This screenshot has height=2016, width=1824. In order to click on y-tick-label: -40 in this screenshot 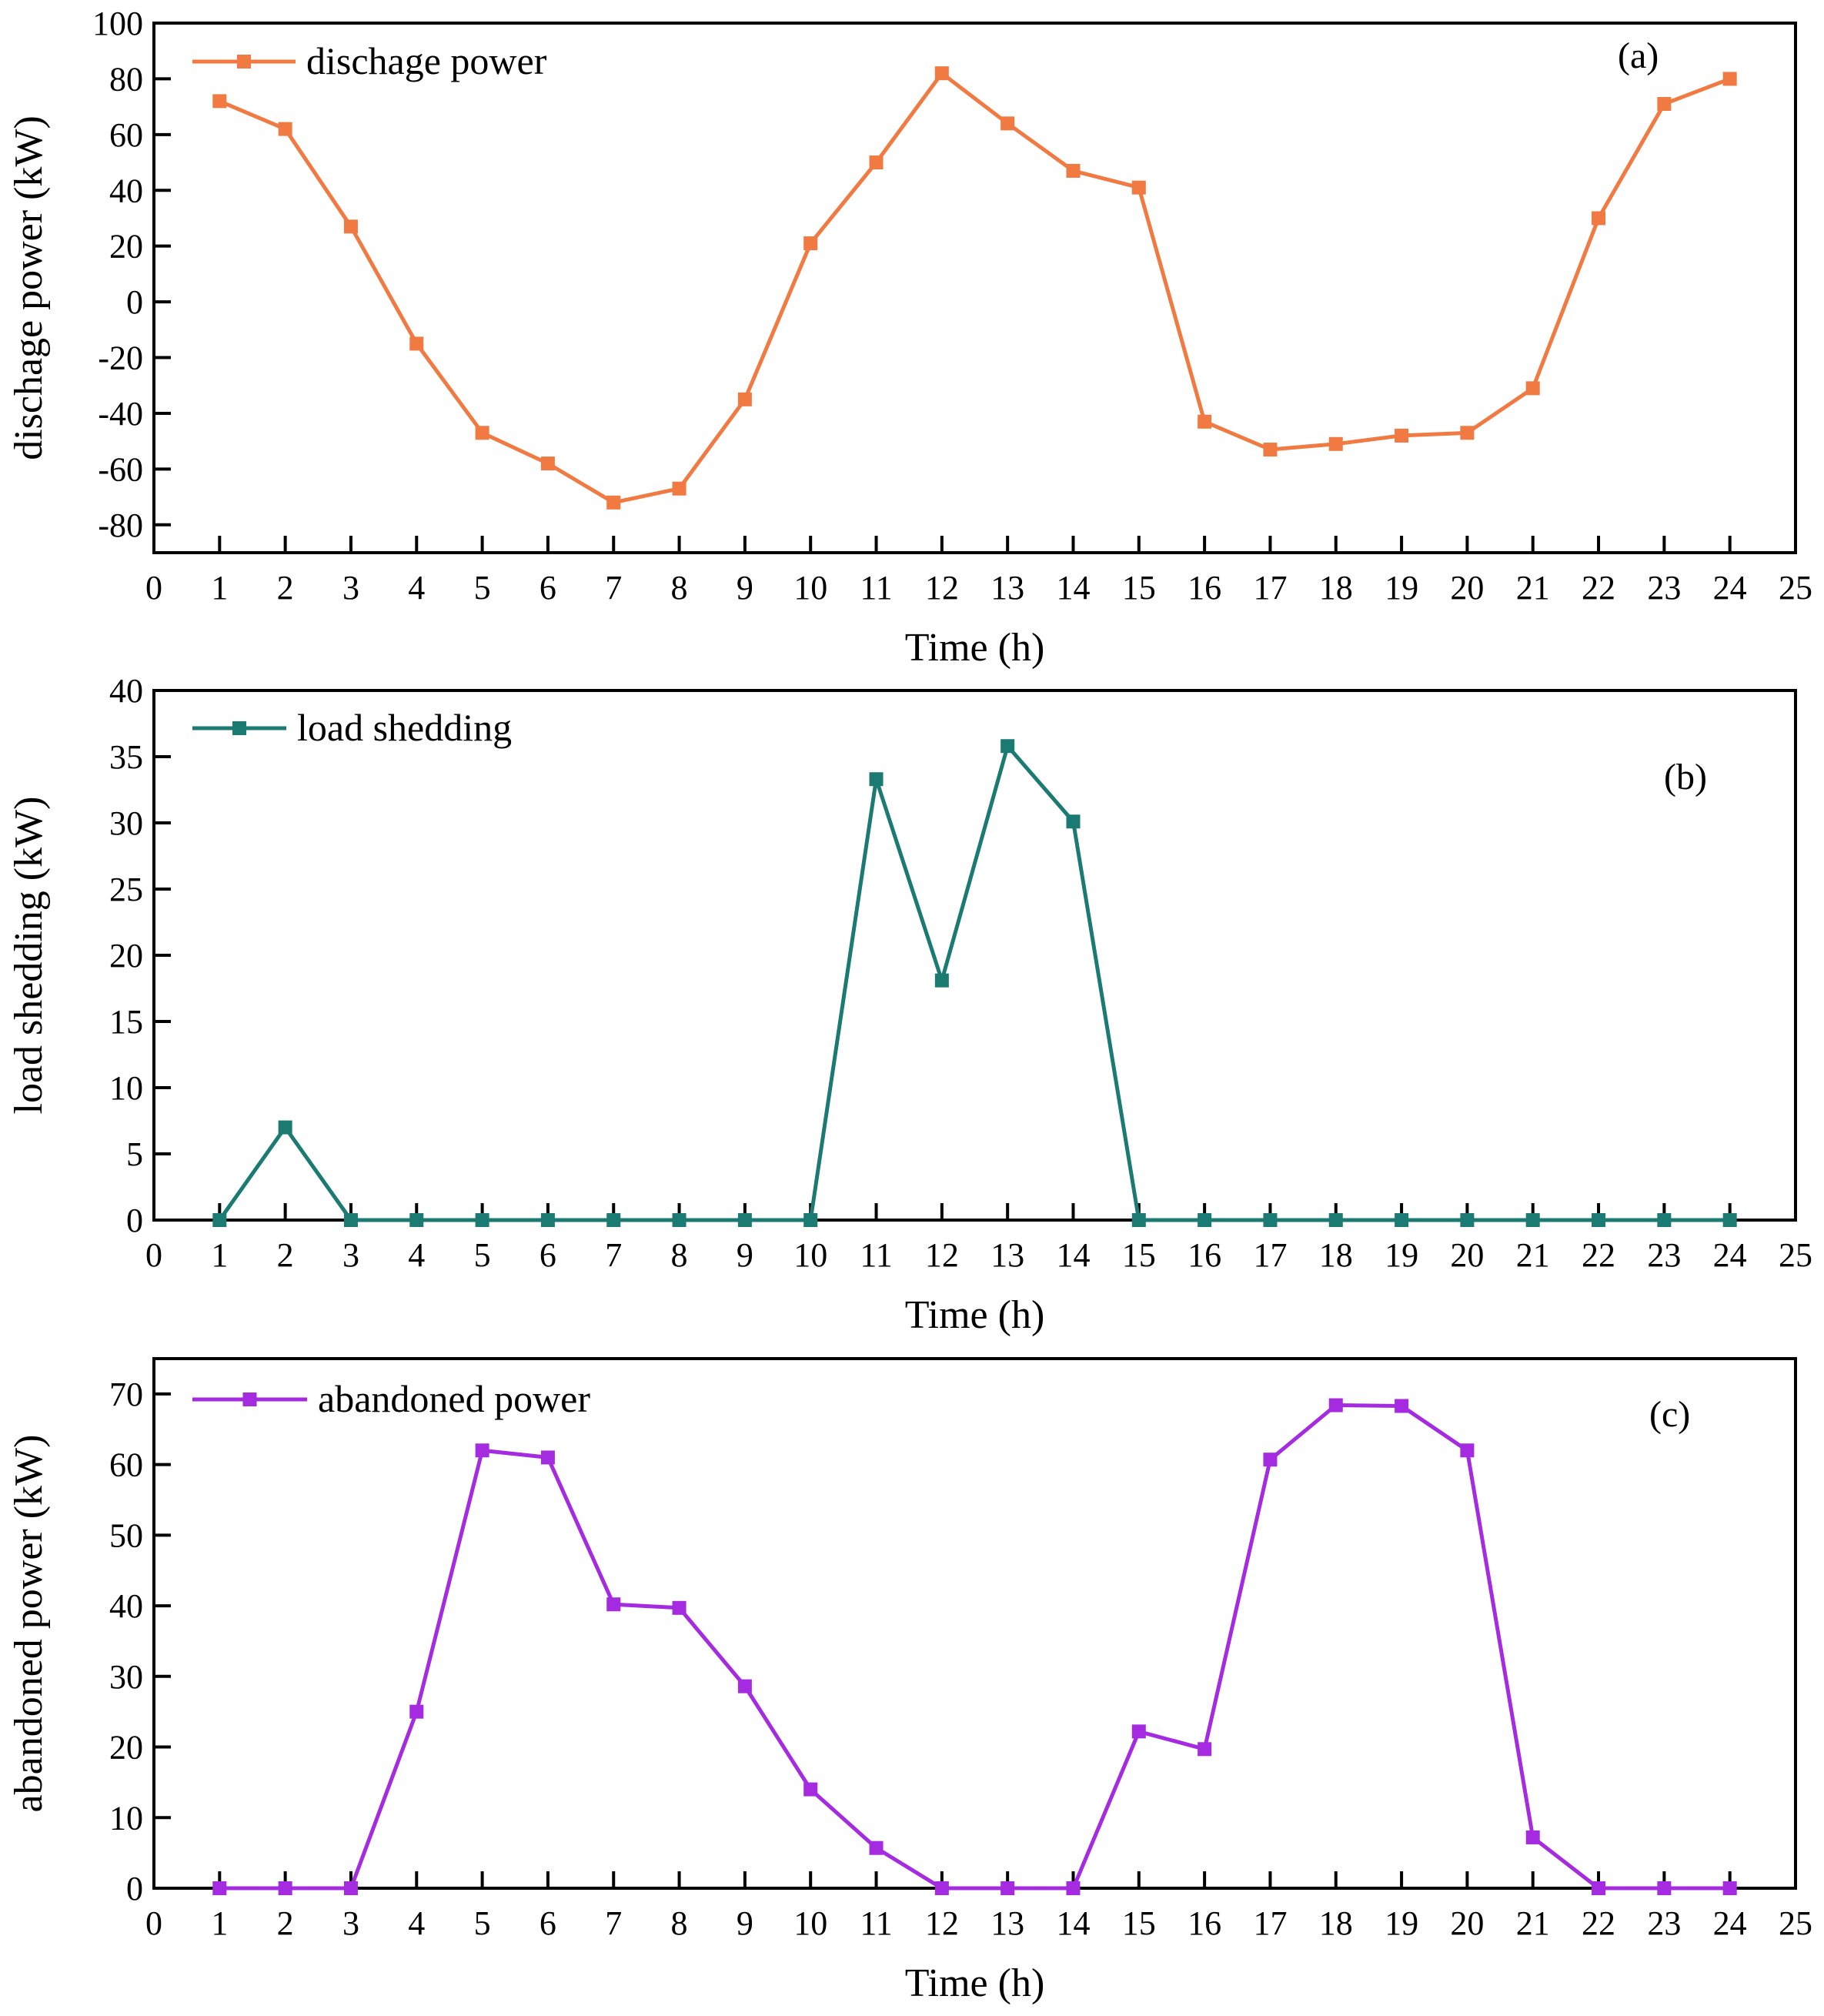, I will do `click(121, 414)`.